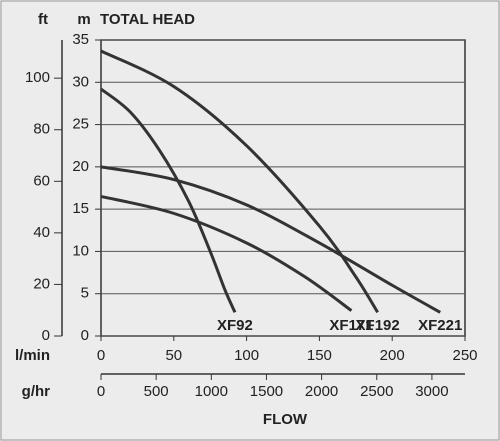 This screenshot has height=441, width=500. Describe the element at coordinates (80, 124) in the screenshot. I see `y-tick-label: 25` at that location.